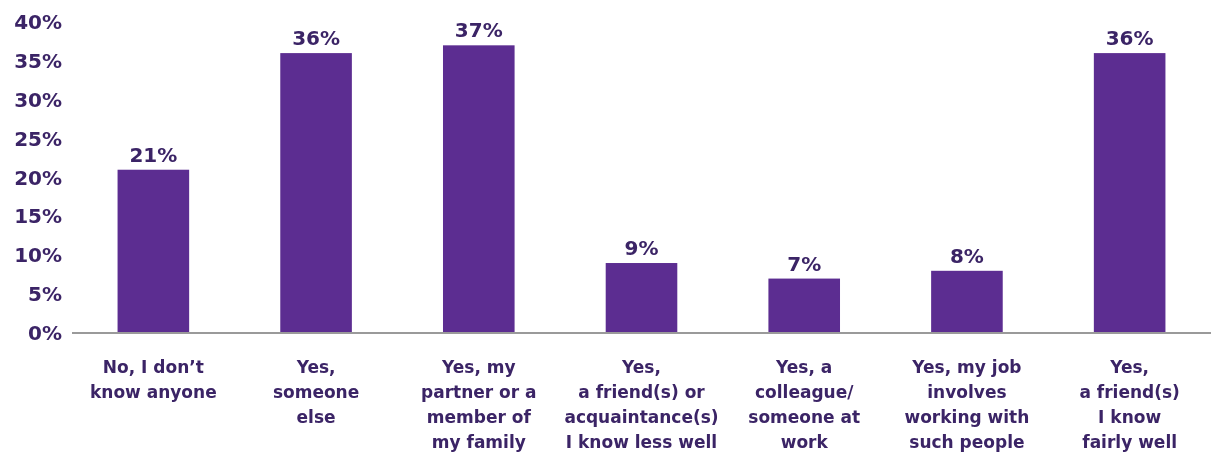  Describe the element at coordinates (967, 404) in the screenshot. I see `x-tick-label: Yes, my job involves working with such people` at that location.